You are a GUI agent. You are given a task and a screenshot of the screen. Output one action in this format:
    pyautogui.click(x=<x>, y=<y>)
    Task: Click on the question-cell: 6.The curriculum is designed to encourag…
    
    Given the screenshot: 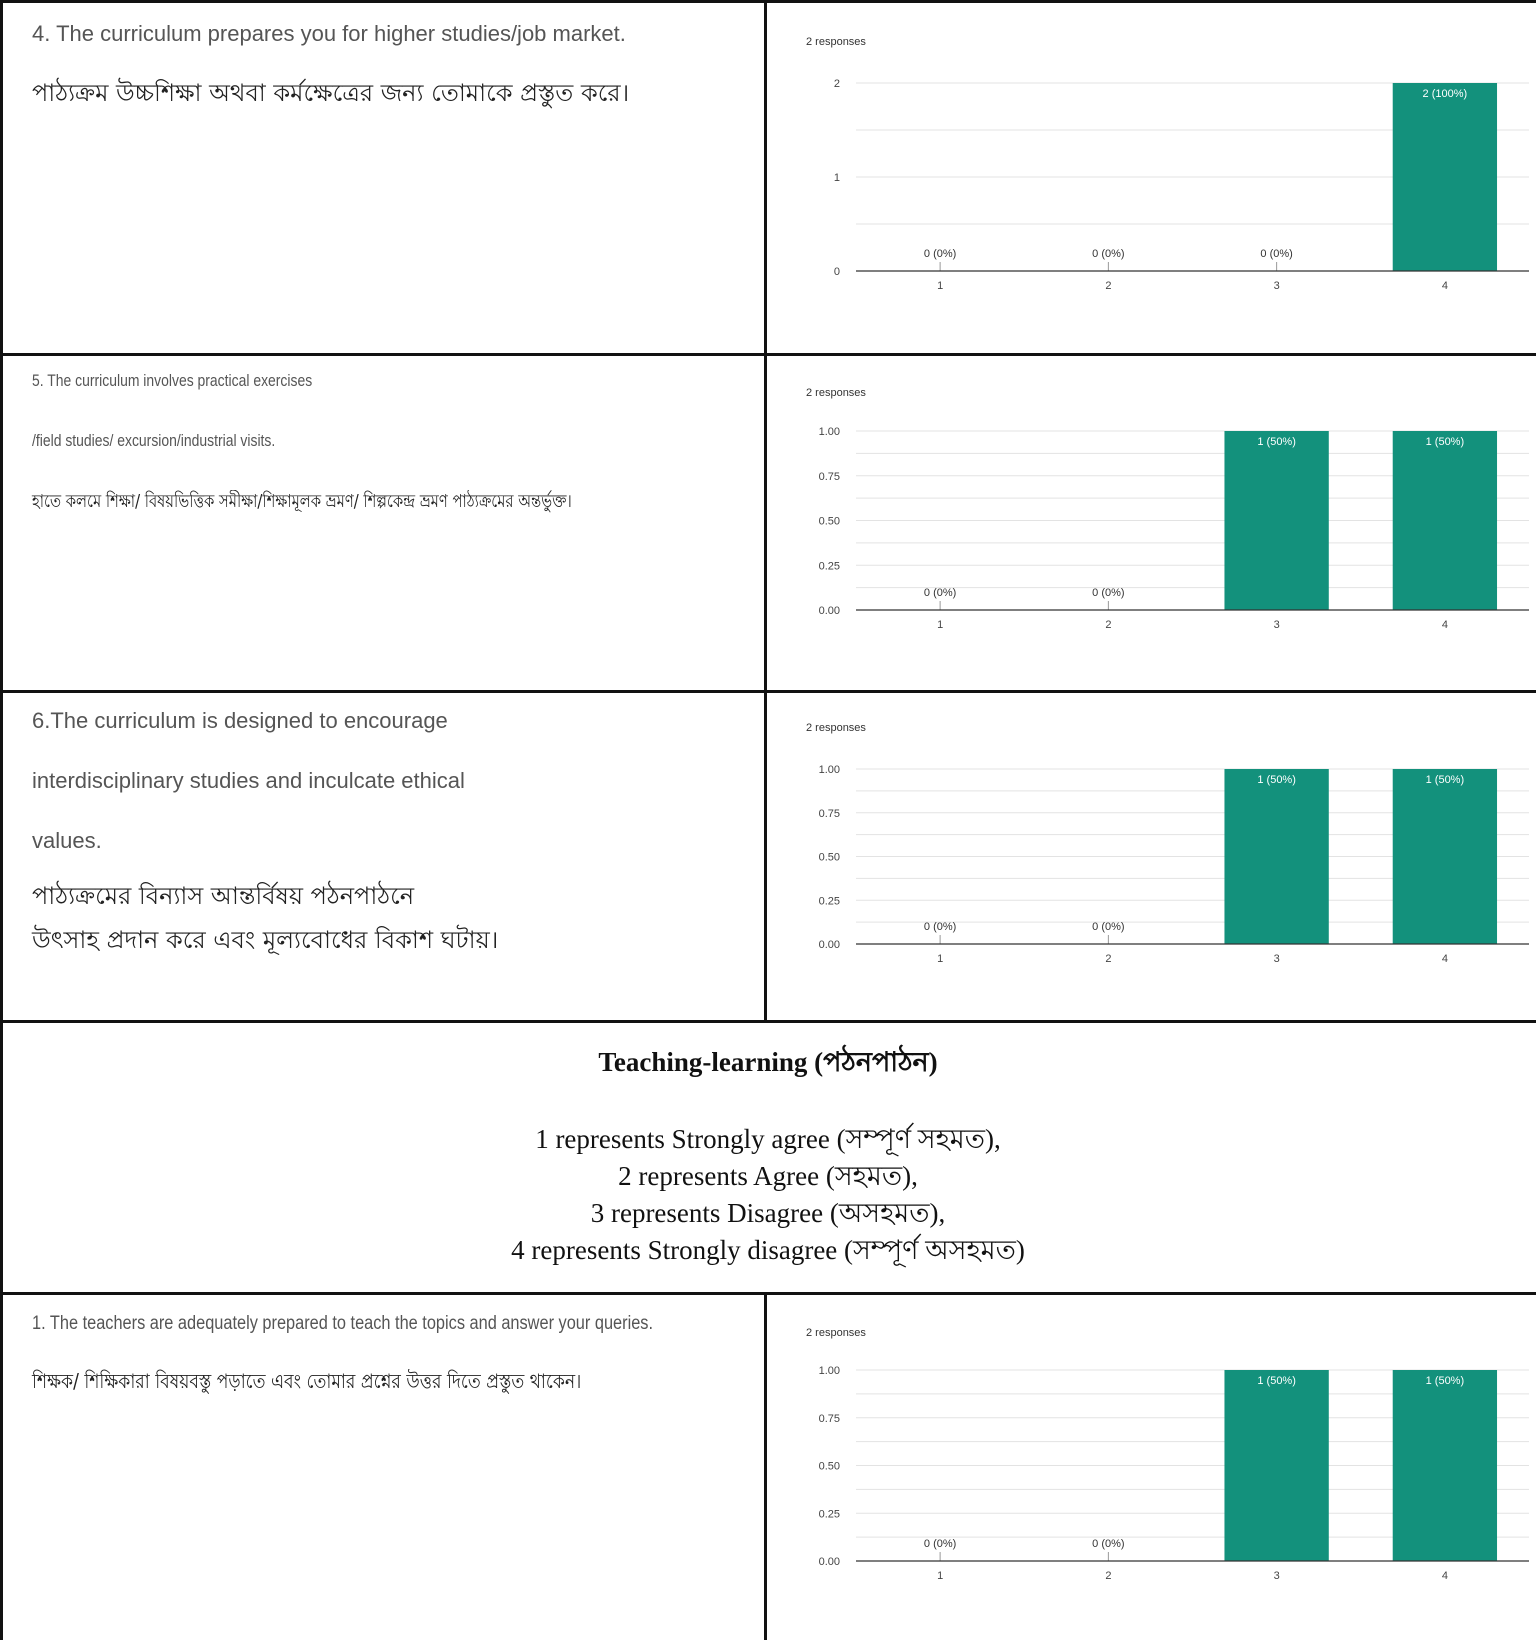 What is the action you would take?
    pyautogui.click(x=382, y=856)
    